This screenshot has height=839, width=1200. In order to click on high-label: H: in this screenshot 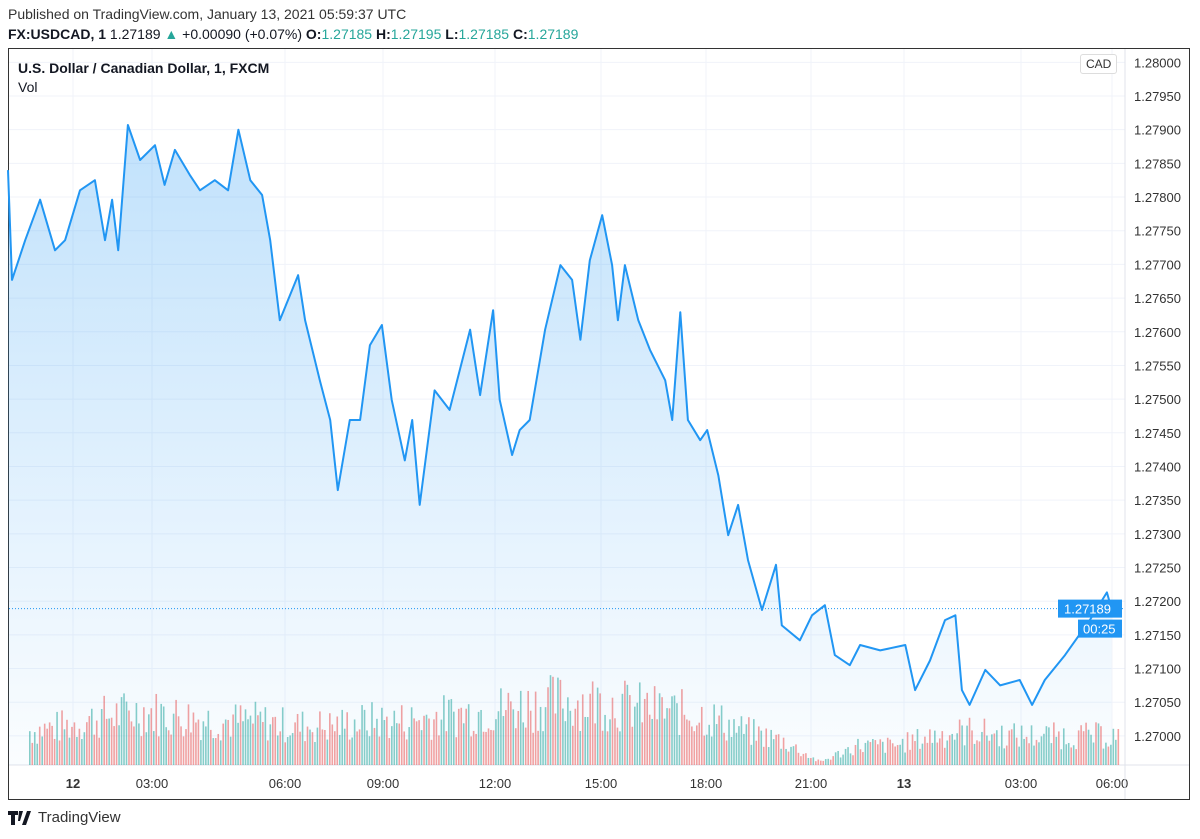, I will do `click(383, 34)`.